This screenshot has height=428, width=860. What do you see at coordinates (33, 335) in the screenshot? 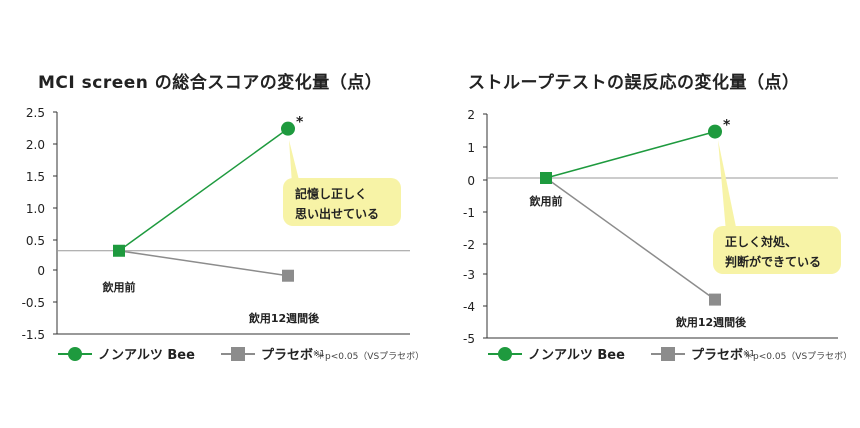
I see `y-tick-label-mci: -1.5` at bounding box center [33, 335].